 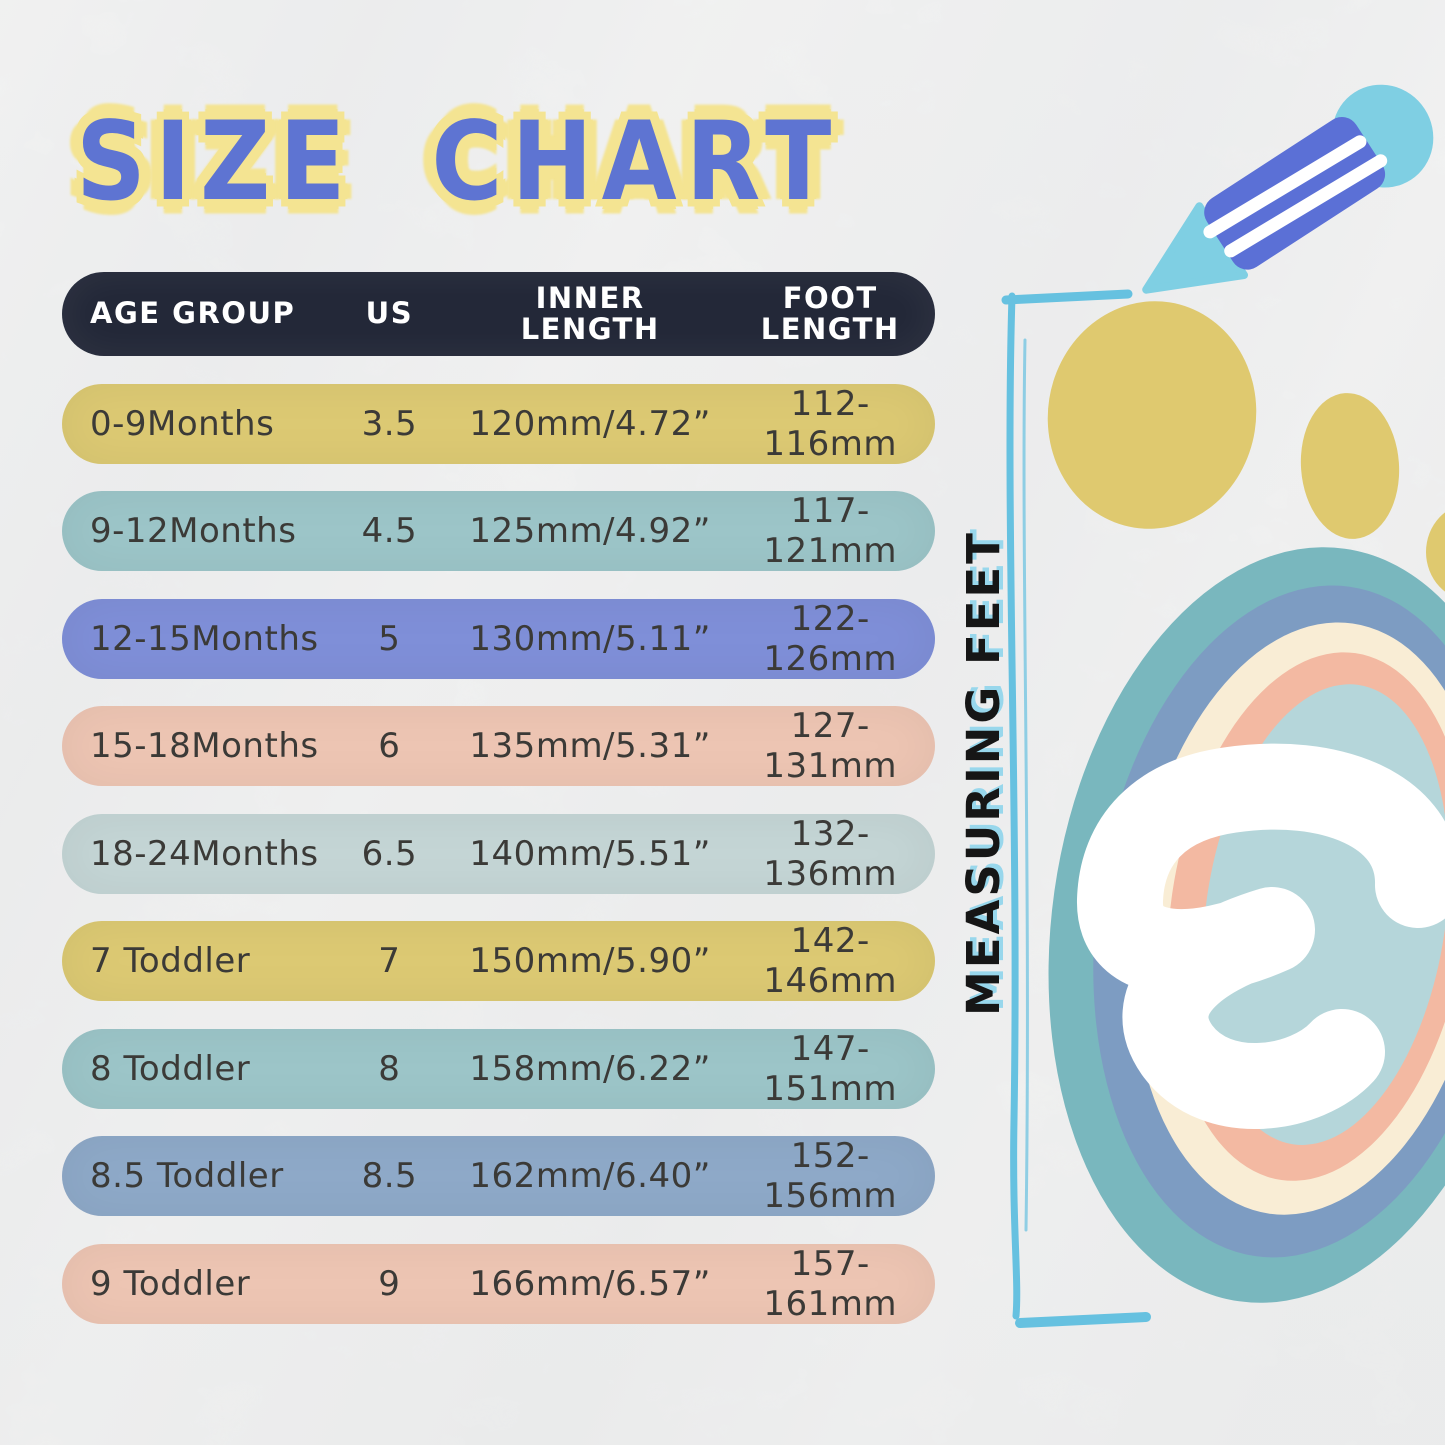 I want to click on cell-inner-length: 166mm/6.57”, so click(x=590, y=1283).